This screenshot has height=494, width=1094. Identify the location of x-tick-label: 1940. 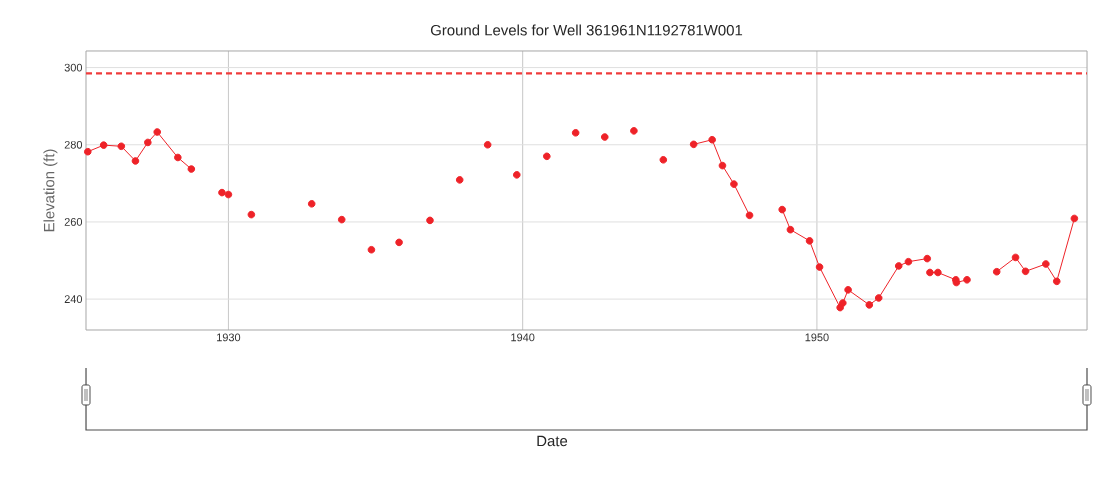
(523, 337).